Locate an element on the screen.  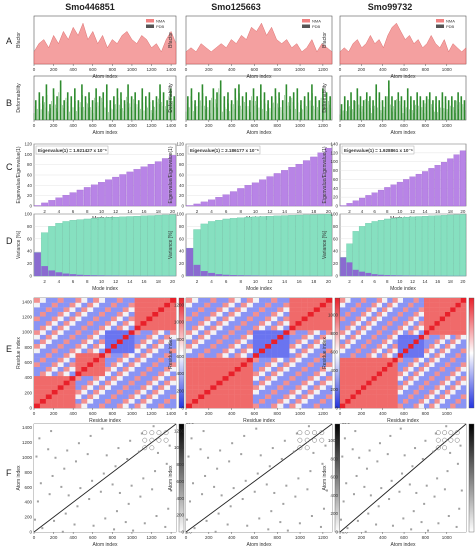
panel-a1-xtick-label-7: 1400 is located at coordinates (171, 69).